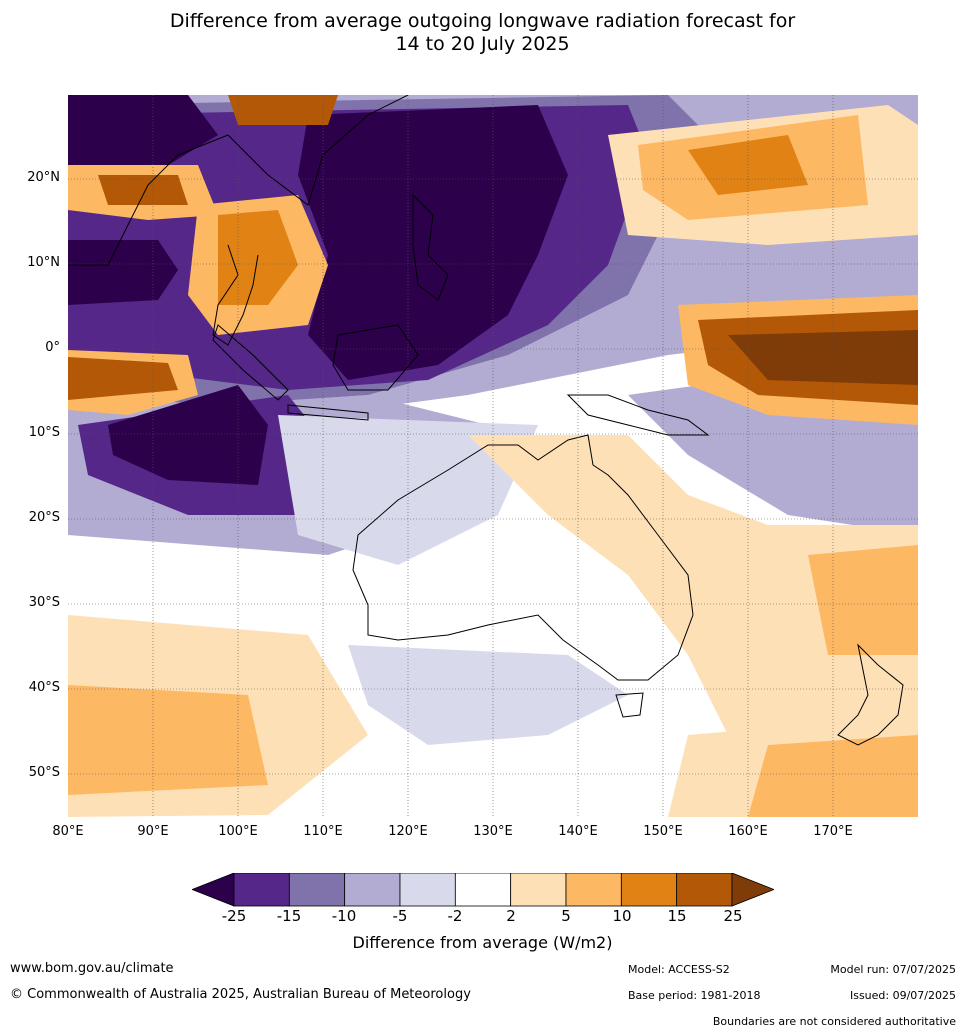  What do you see at coordinates (629, 705) in the screenshot?
I see `tasmania-coastline` at bounding box center [629, 705].